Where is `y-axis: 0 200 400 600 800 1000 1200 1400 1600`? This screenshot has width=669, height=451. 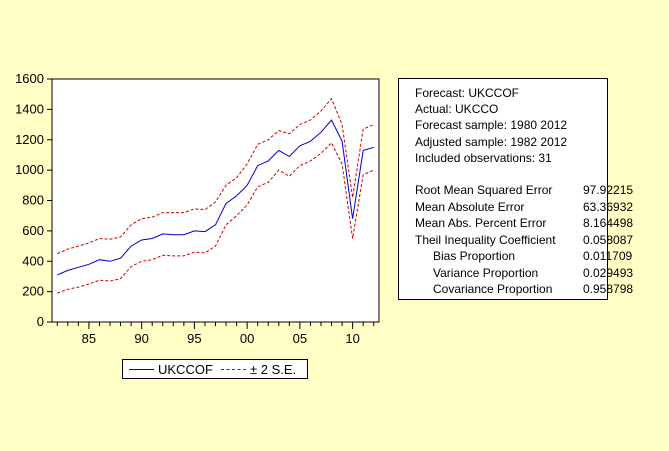 y-axis: 0 200 400 600 800 1000 1200 1400 1600 is located at coordinates (33, 200).